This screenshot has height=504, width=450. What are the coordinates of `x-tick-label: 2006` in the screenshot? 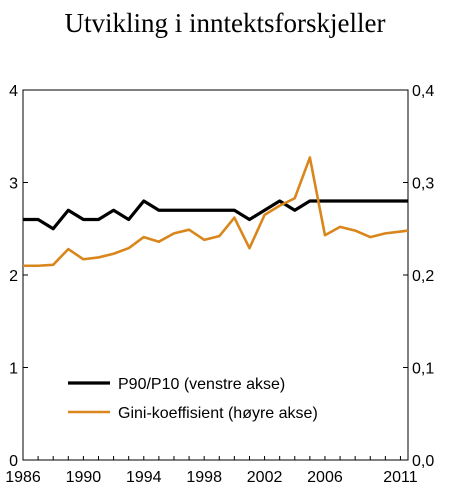 It's located at (325, 477).